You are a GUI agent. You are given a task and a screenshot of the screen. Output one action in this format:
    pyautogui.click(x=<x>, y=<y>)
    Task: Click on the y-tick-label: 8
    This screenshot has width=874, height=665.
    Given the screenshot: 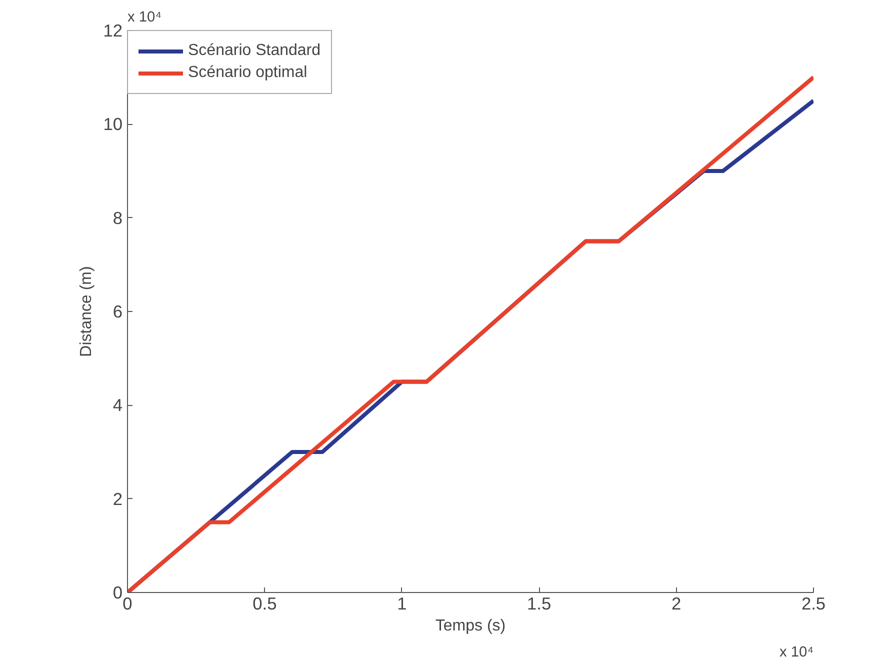 What is the action you would take?
    pyautogui.click(x=117, y=218)
    